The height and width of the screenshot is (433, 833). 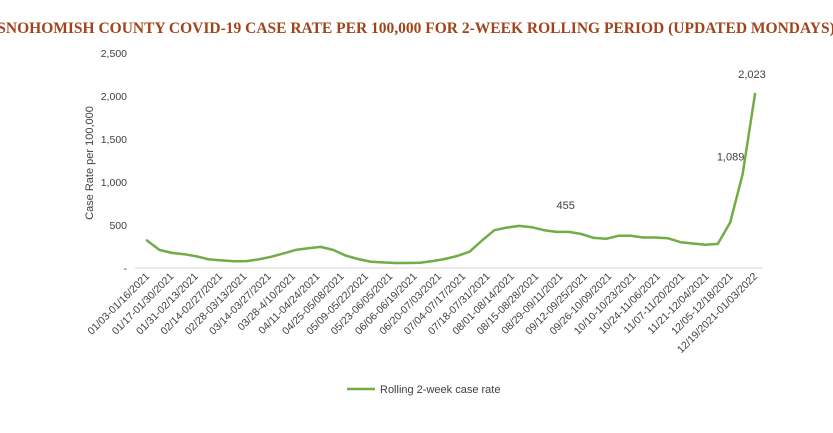 I want to click on y-tick-label: -, so click(x=126, y=269).